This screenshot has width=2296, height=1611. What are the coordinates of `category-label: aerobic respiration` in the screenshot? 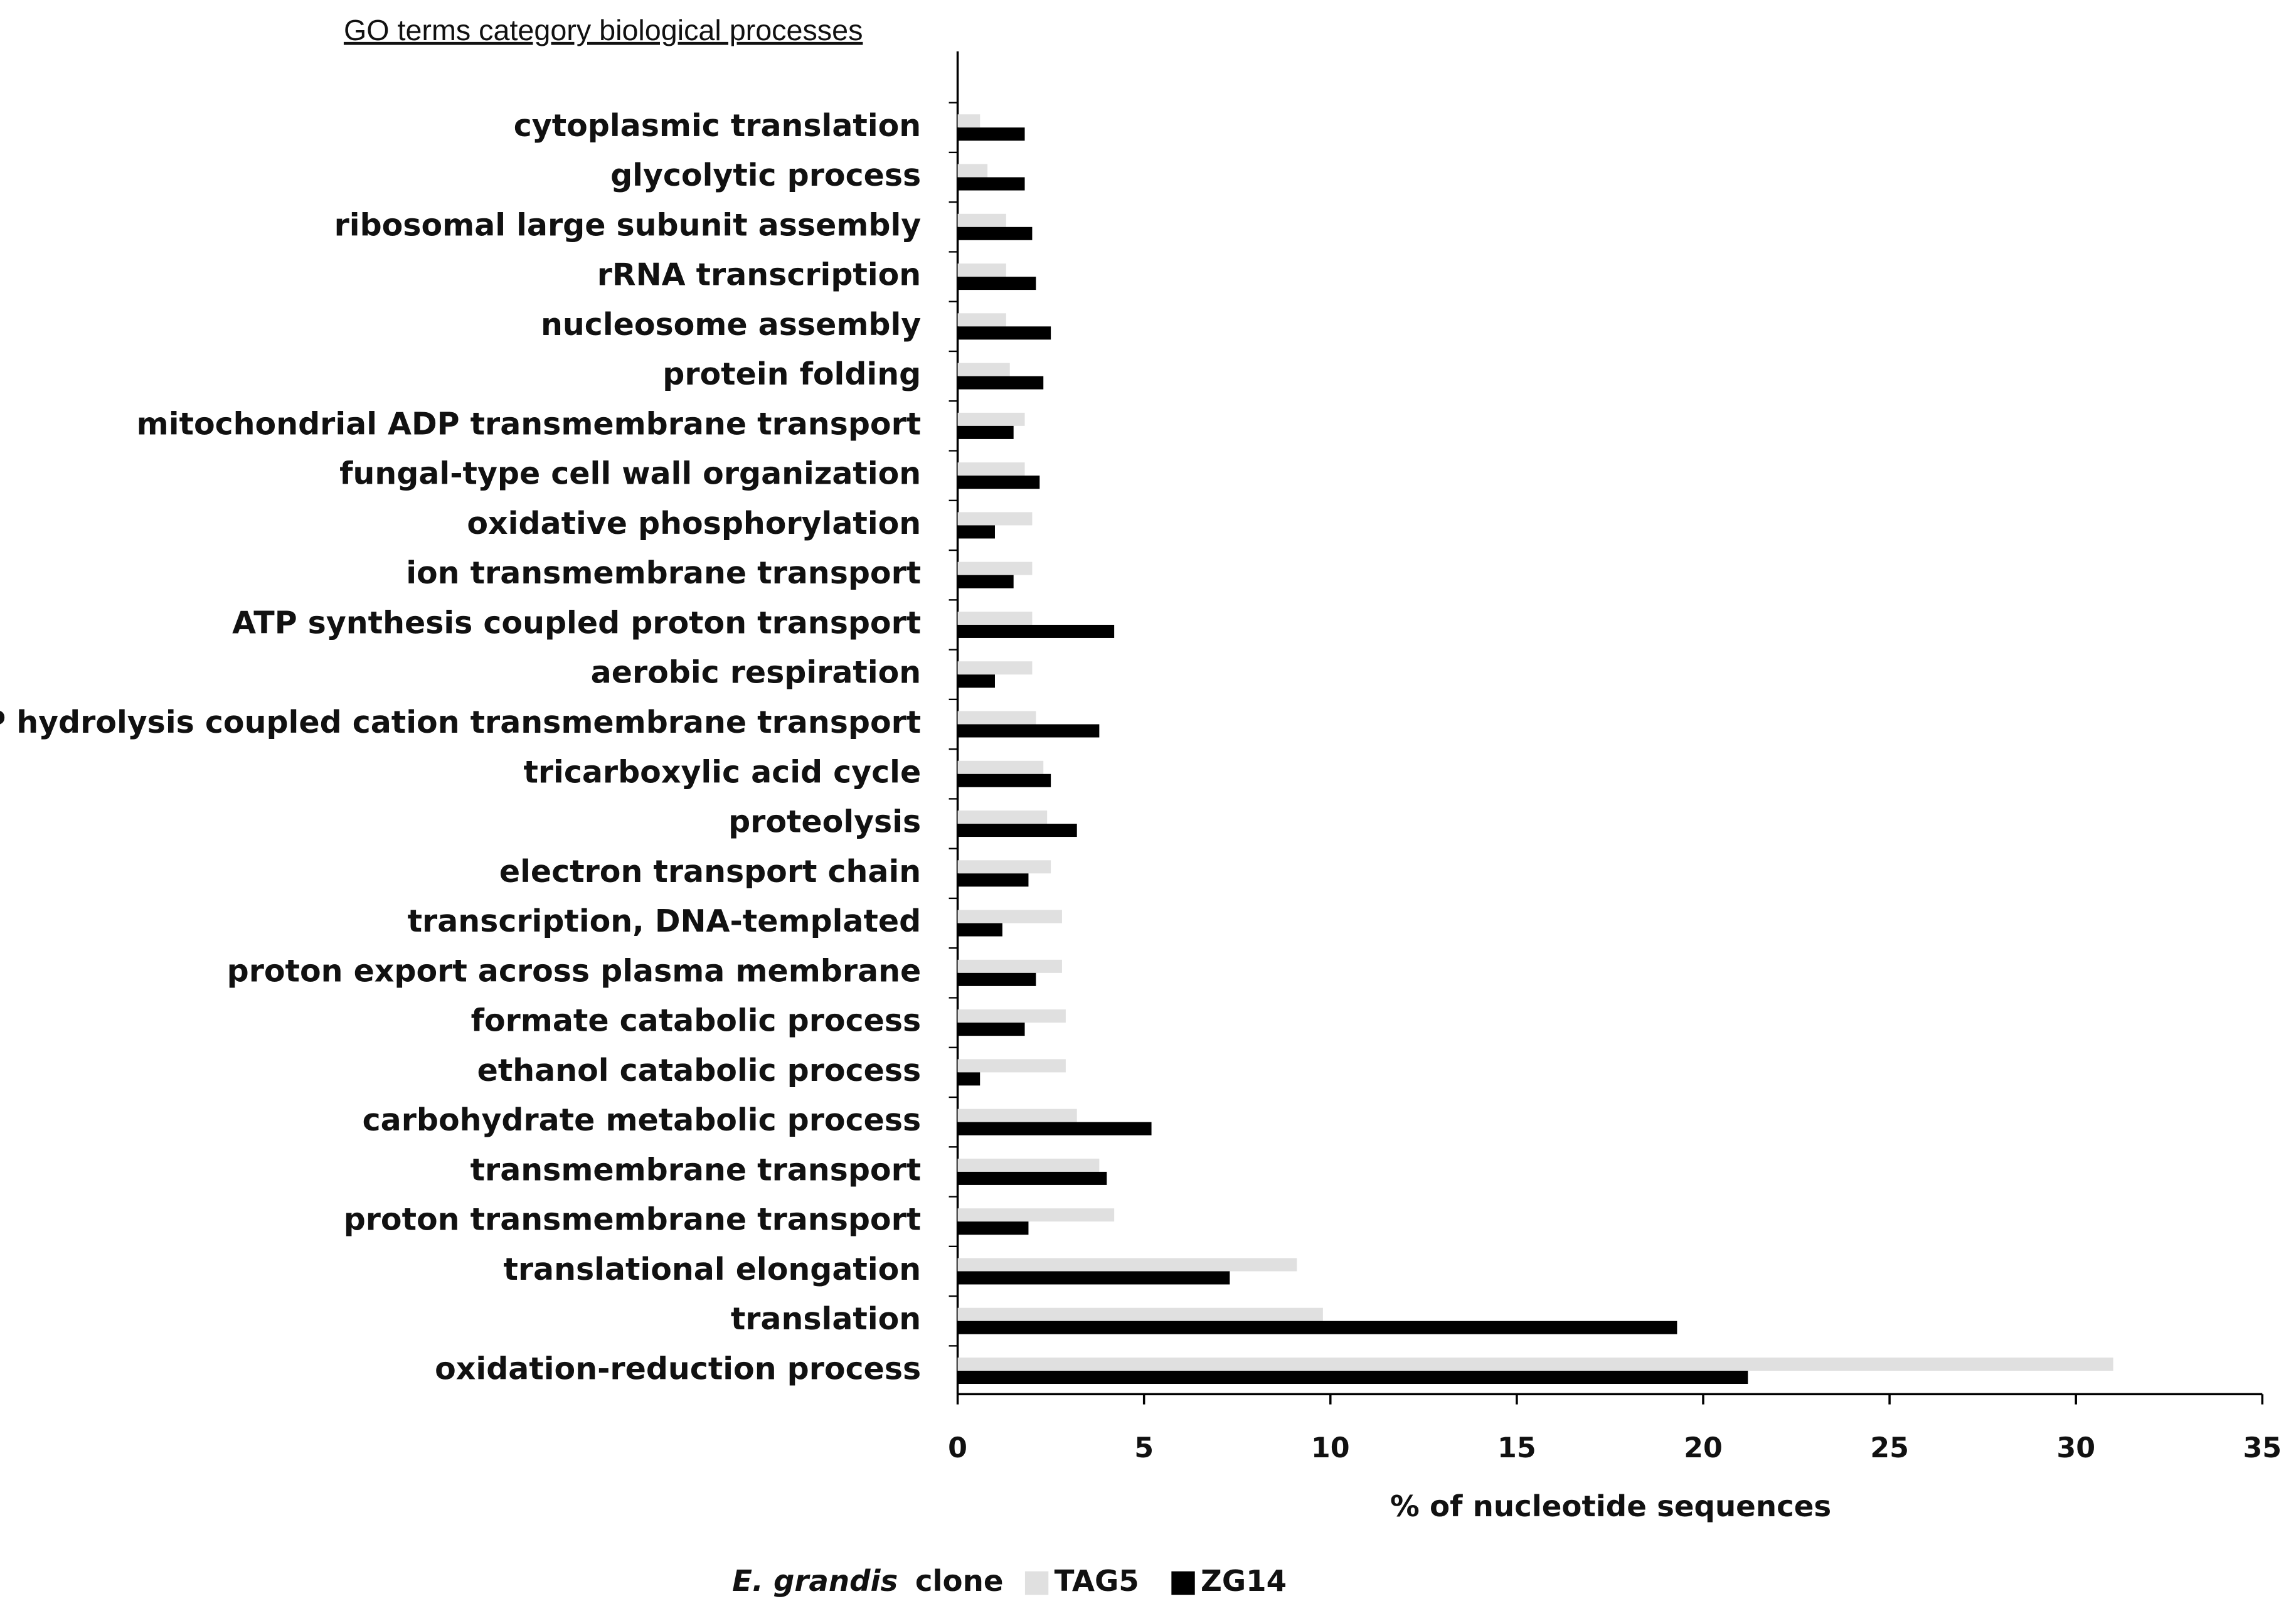 It's located at (756, 673).